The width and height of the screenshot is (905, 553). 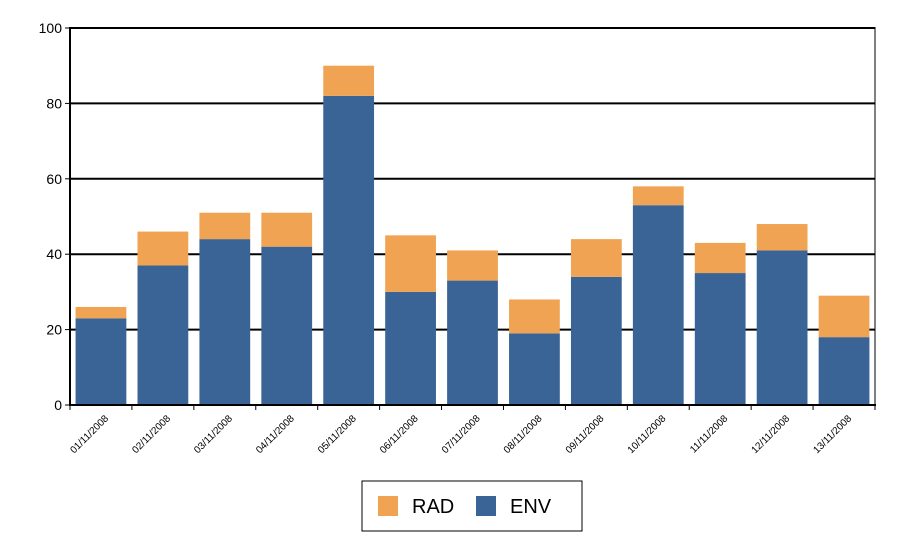 I want to click on legend: RAD ENV, so click(x=472, y=506).